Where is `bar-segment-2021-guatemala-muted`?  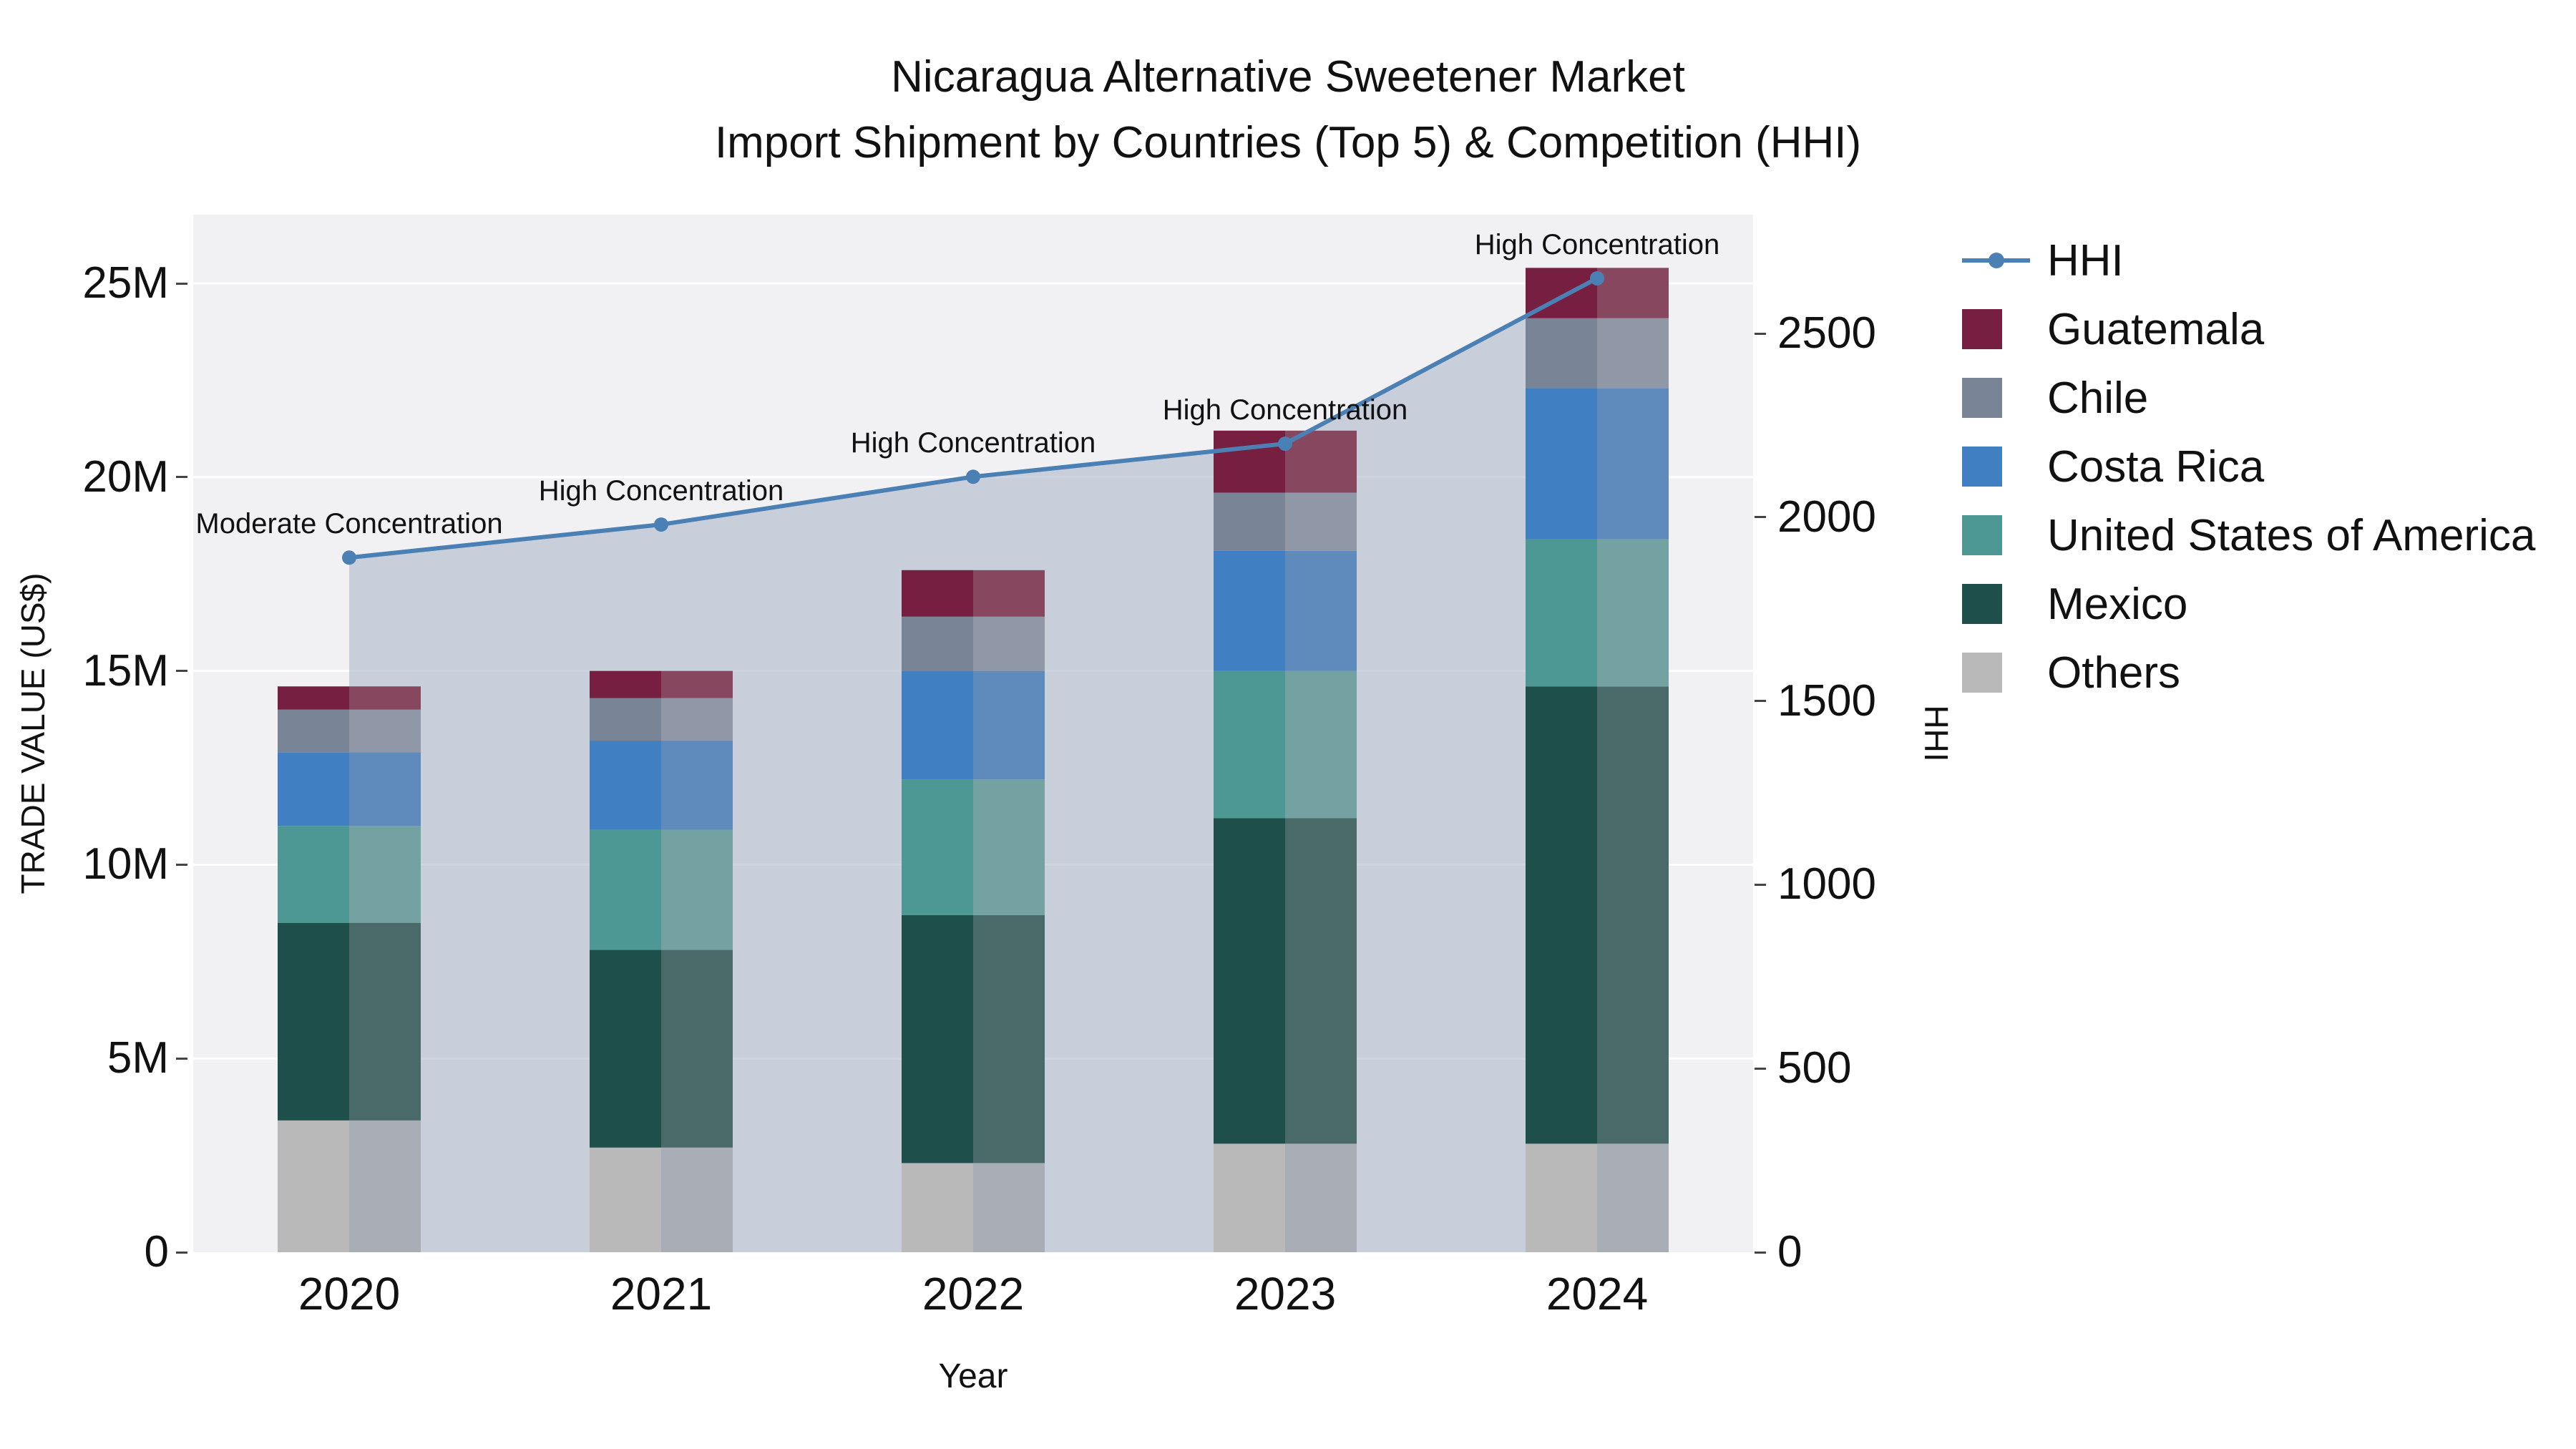
bar-segment-2021-guatemala-muted is located at coordinates (697, 684).